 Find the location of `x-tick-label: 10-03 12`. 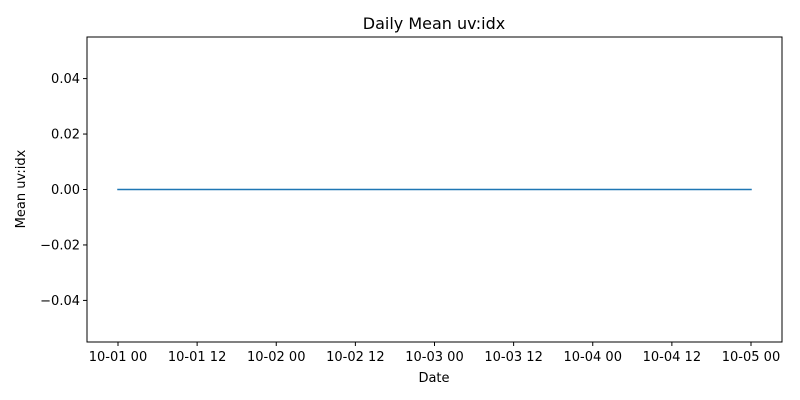

x-tick-label: 10-03 12 is located at coordinates (513, 357).